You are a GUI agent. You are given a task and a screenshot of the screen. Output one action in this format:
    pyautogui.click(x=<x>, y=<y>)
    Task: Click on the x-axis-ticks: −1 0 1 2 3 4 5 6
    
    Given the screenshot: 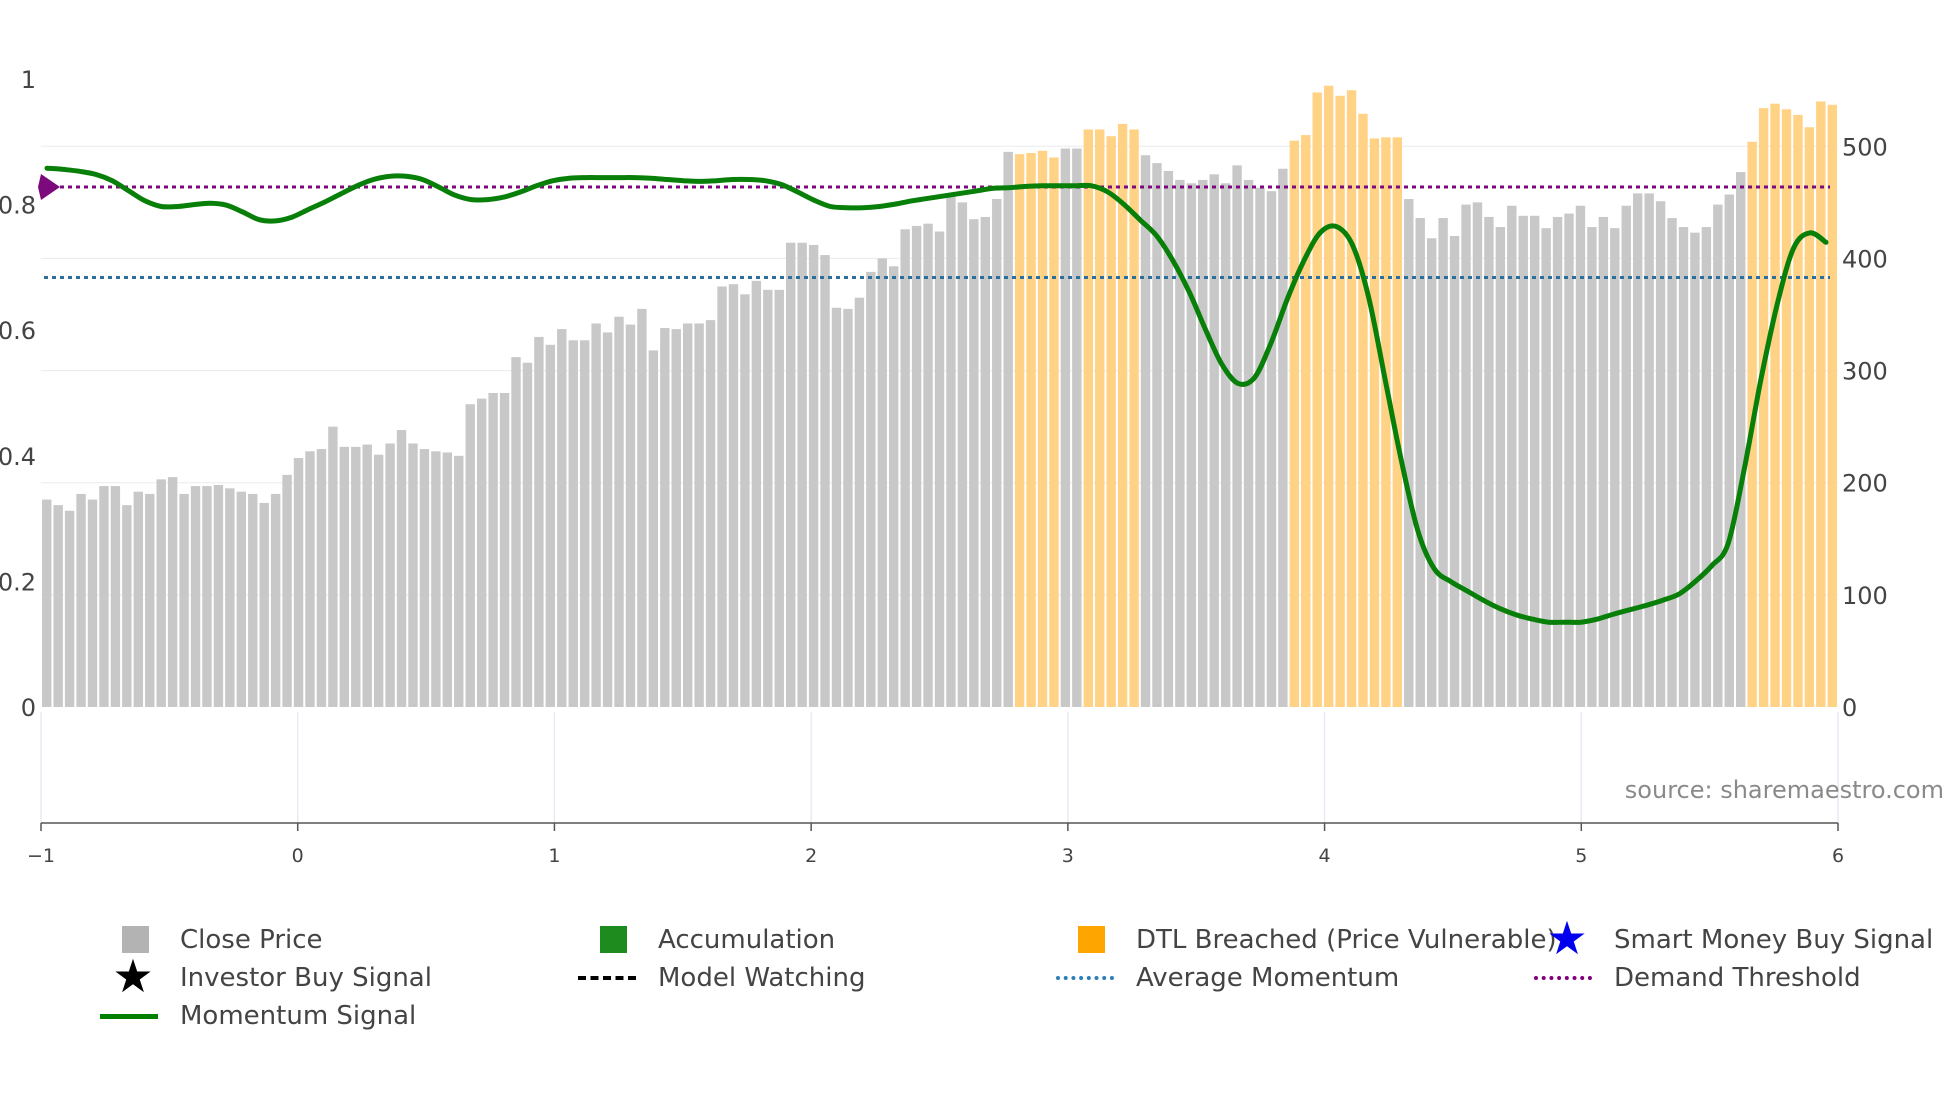 What is the action you would take?
    pyautogui.click(x=935, y=845)
    